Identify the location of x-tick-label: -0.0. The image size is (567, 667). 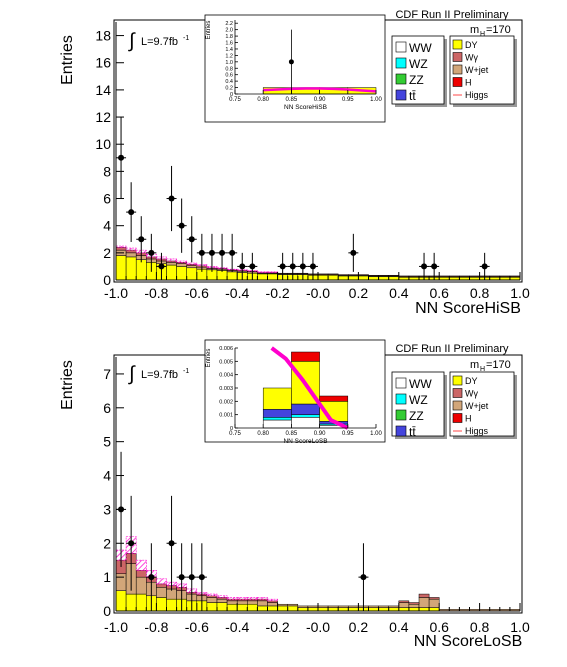
(318, 293).